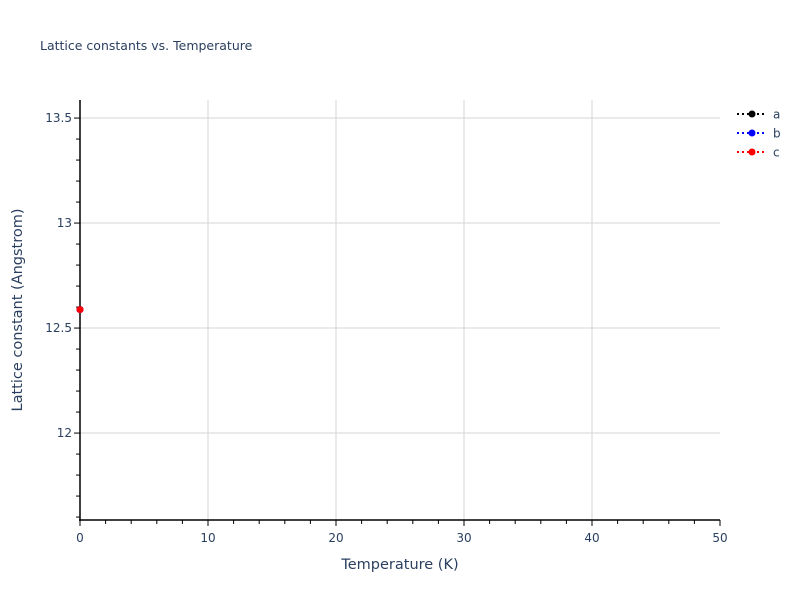  What do you see at coordinates (463, 538) in the screenshot?
I see `x-tick-label: 30` at bounding box center [463, 538].